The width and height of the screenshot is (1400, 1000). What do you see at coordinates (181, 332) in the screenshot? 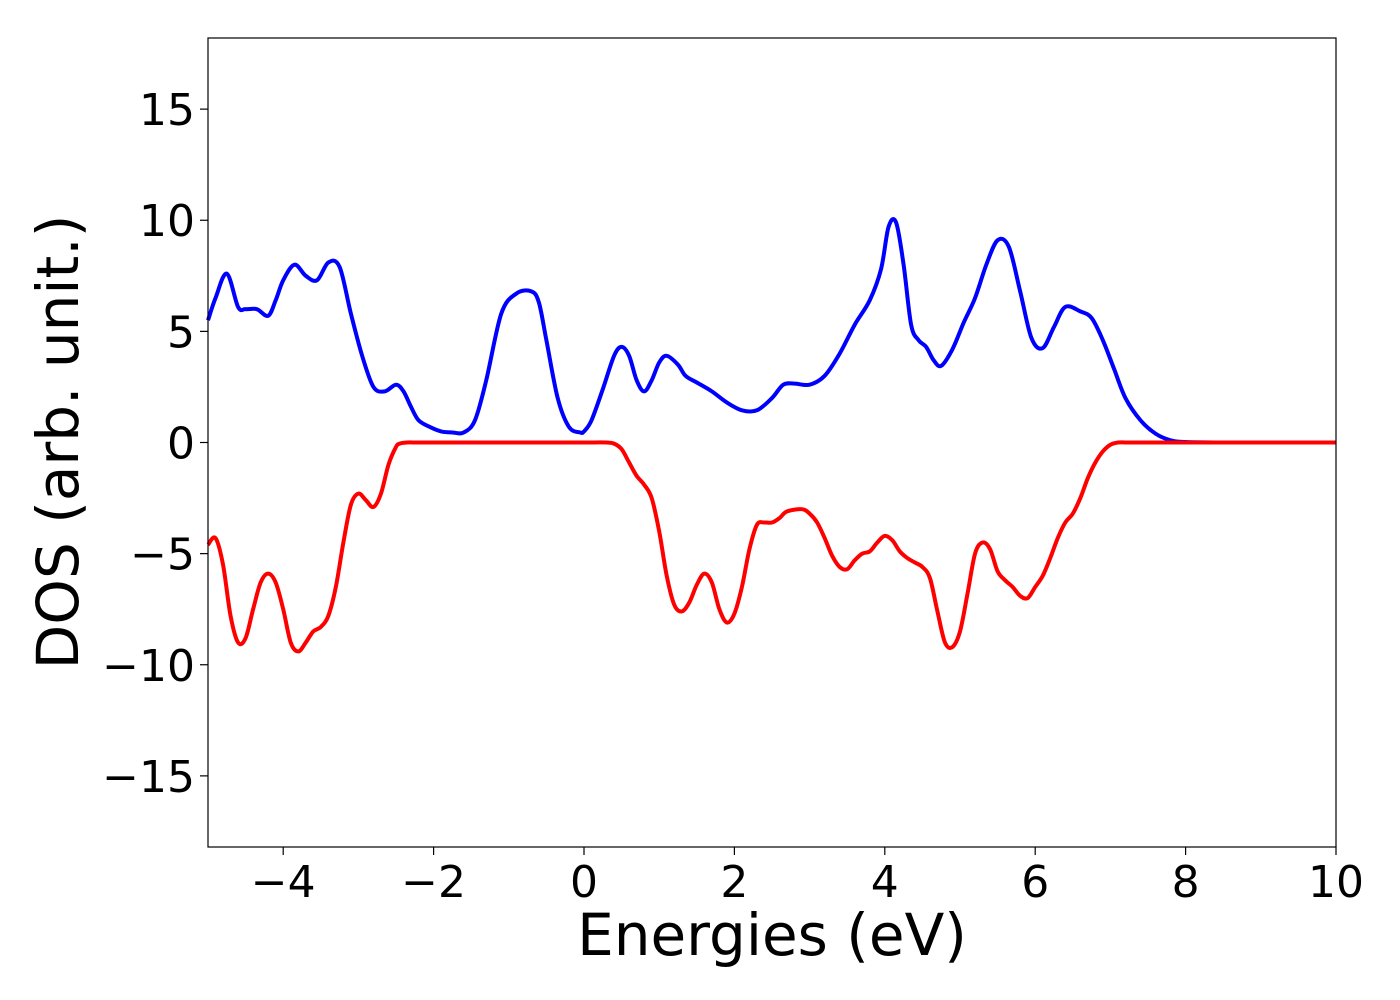
I see `y-tick-label: 5` at bounding box center [181, 332].